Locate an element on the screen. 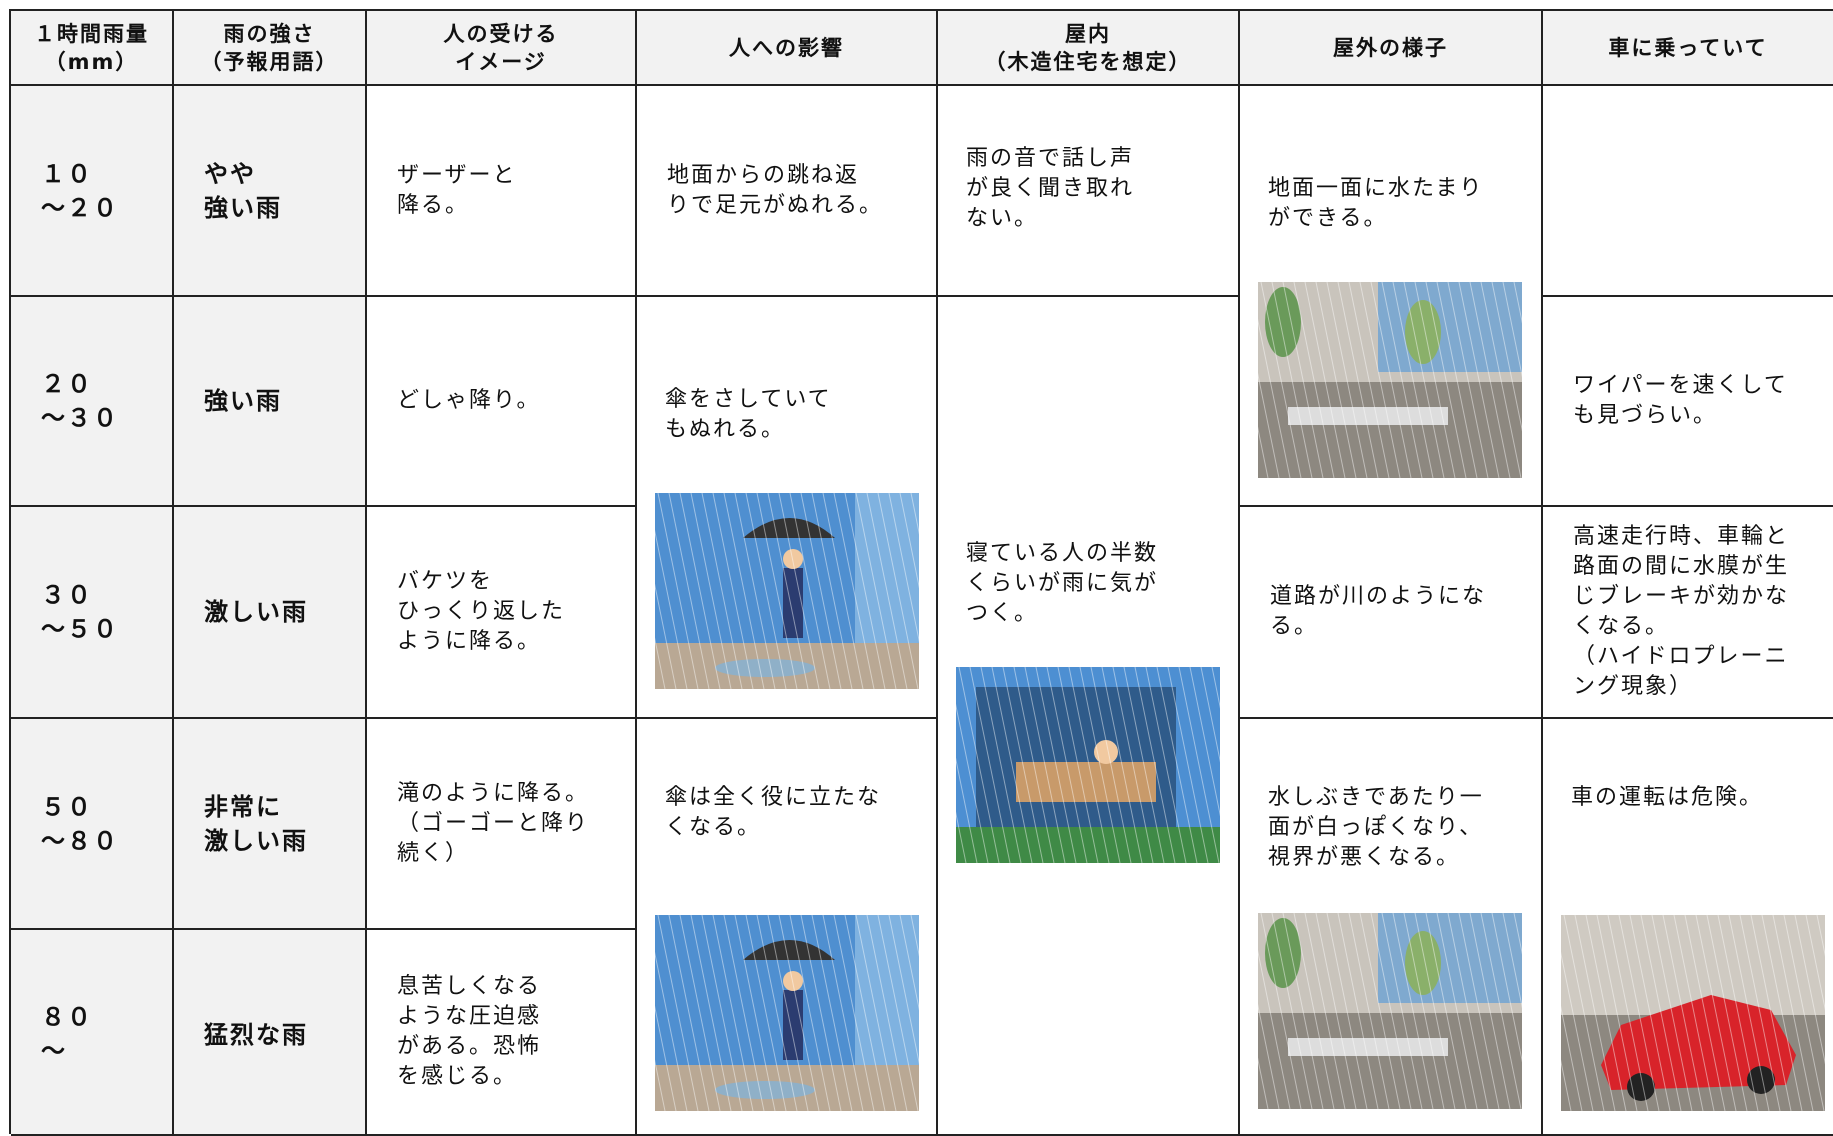  indoor-text: 雨の音で話し声 が良く聞き取れ ない。 is located at coordinates (1050, 188).